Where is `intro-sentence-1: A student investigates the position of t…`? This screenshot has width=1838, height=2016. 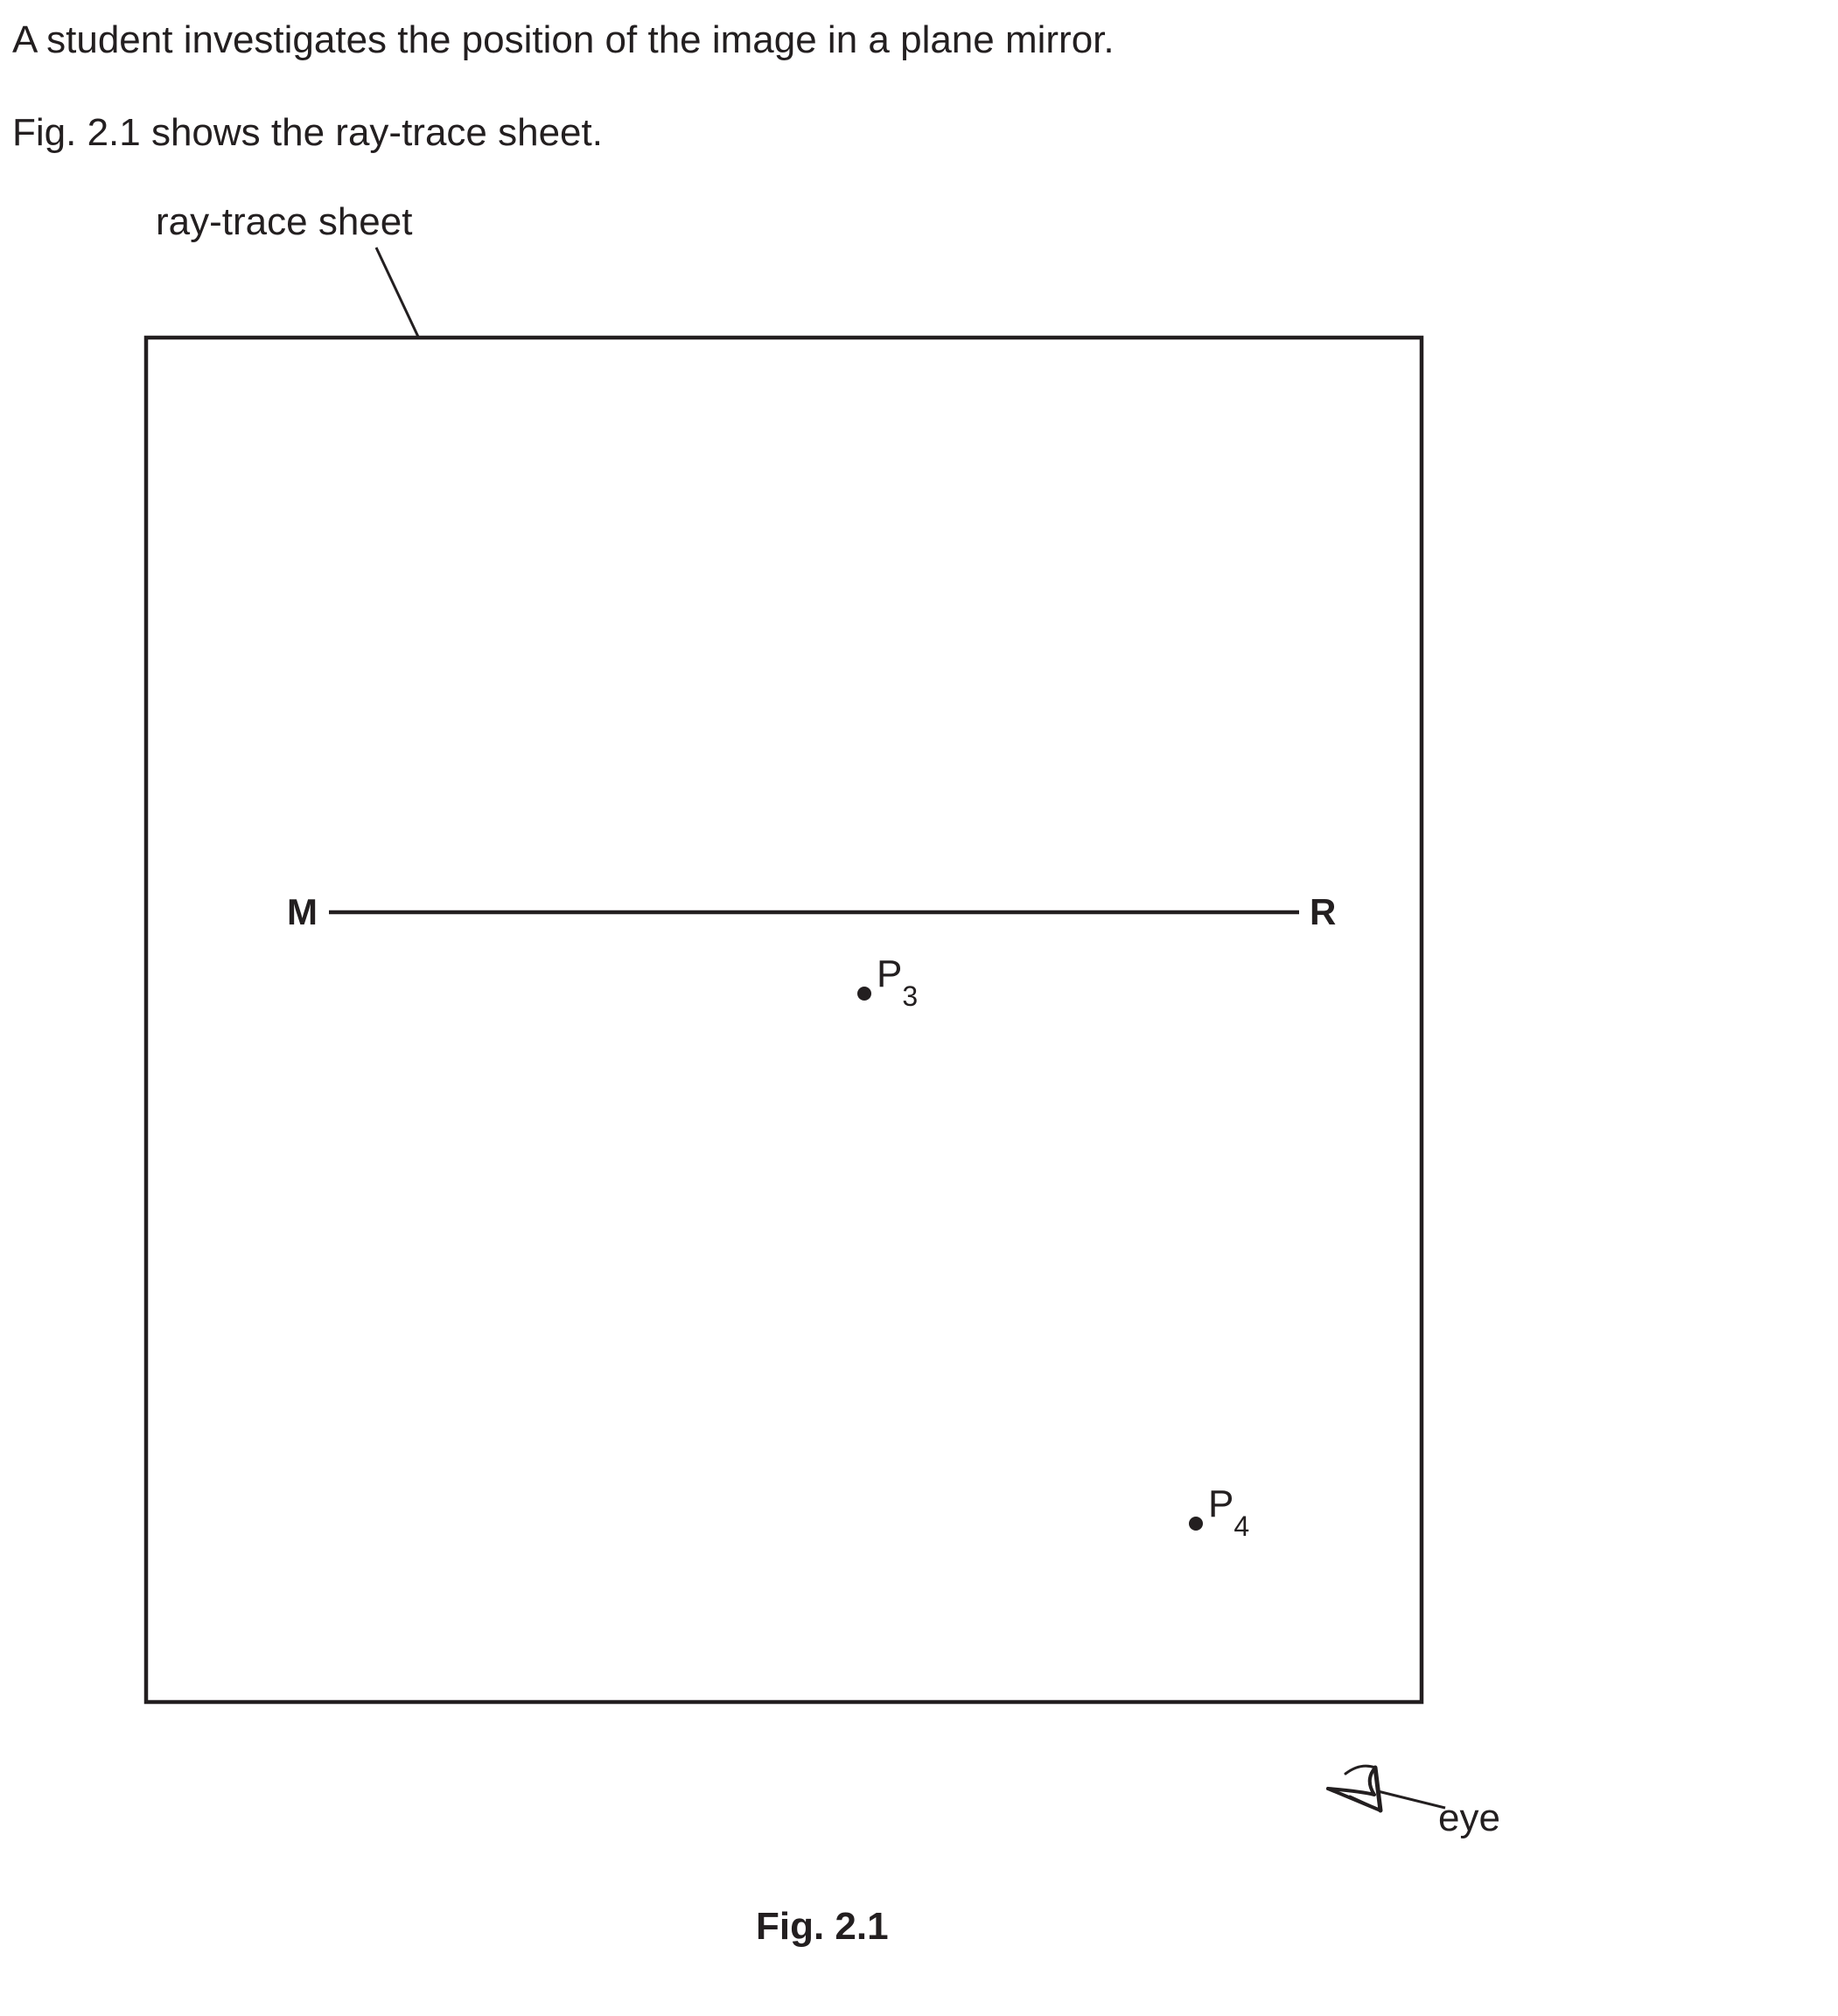
intro-sentence-1: A student investigates the position of t… is located at coordinates (563, 39).